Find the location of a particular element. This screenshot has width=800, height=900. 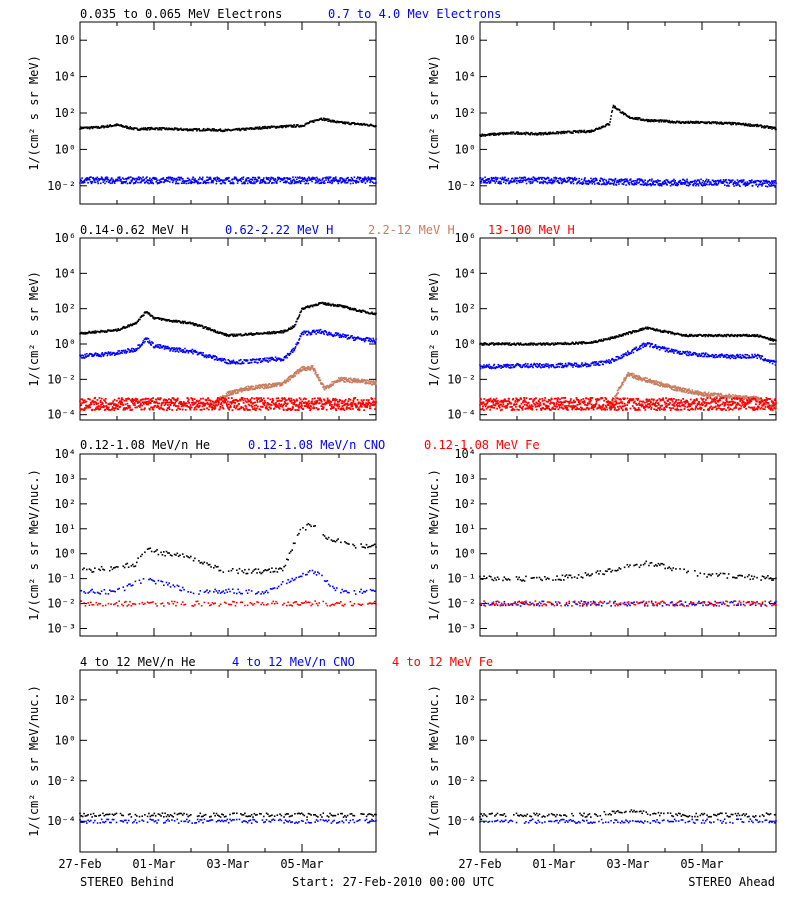

plot-frame is located at coordinates (228, 113).